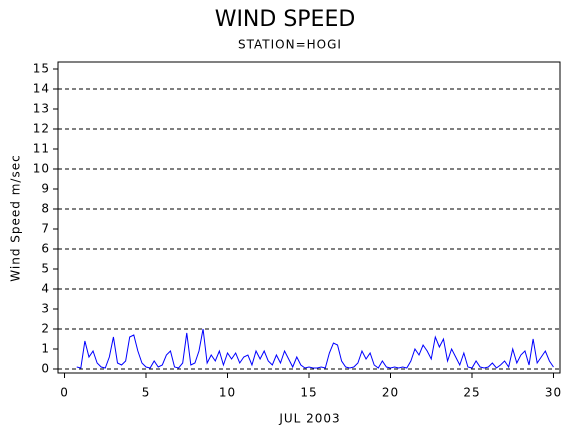 This screenshot has height=430, width=570. What do you see at coordinates (45, 269) in the screenshot?
I see `y-tick-label: 5` at bounding box center [45, 269].